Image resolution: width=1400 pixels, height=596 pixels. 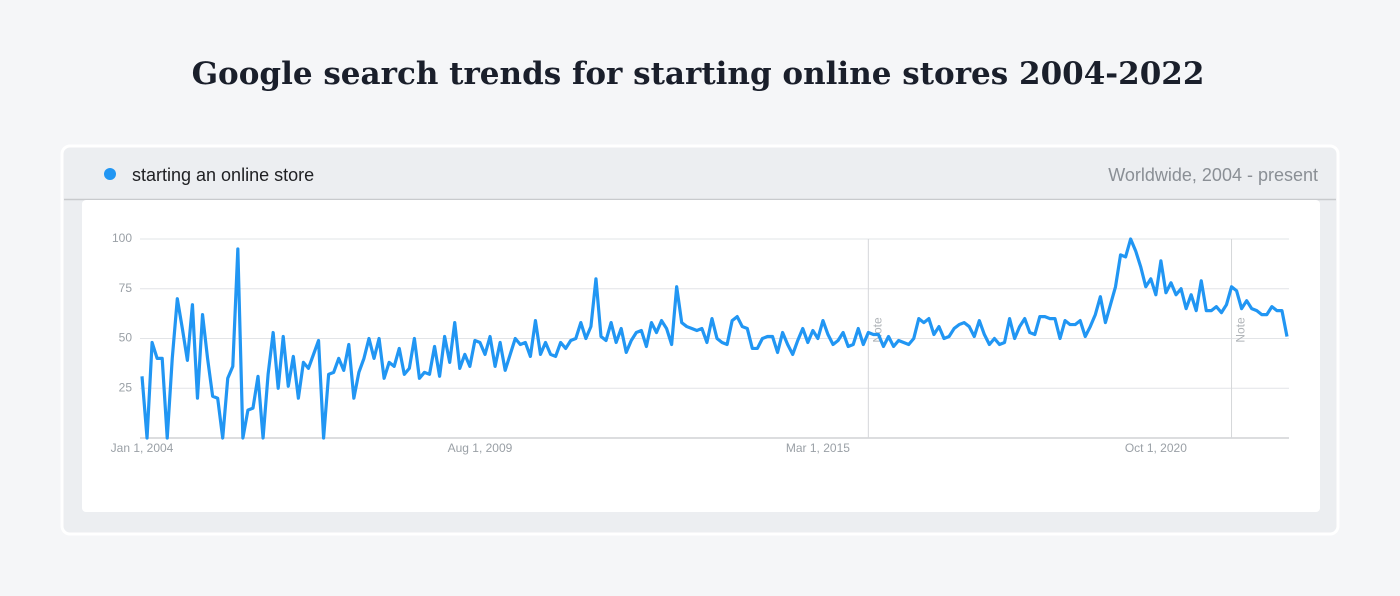 I want to click on legend-label: starting an online store, so click(x=223, y=175).